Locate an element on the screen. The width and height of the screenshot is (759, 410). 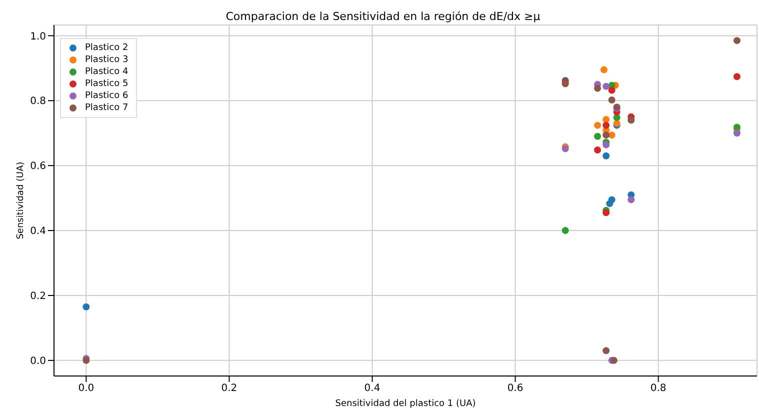
legend-label: Plastico 7 is located at coordinates (106, 108).